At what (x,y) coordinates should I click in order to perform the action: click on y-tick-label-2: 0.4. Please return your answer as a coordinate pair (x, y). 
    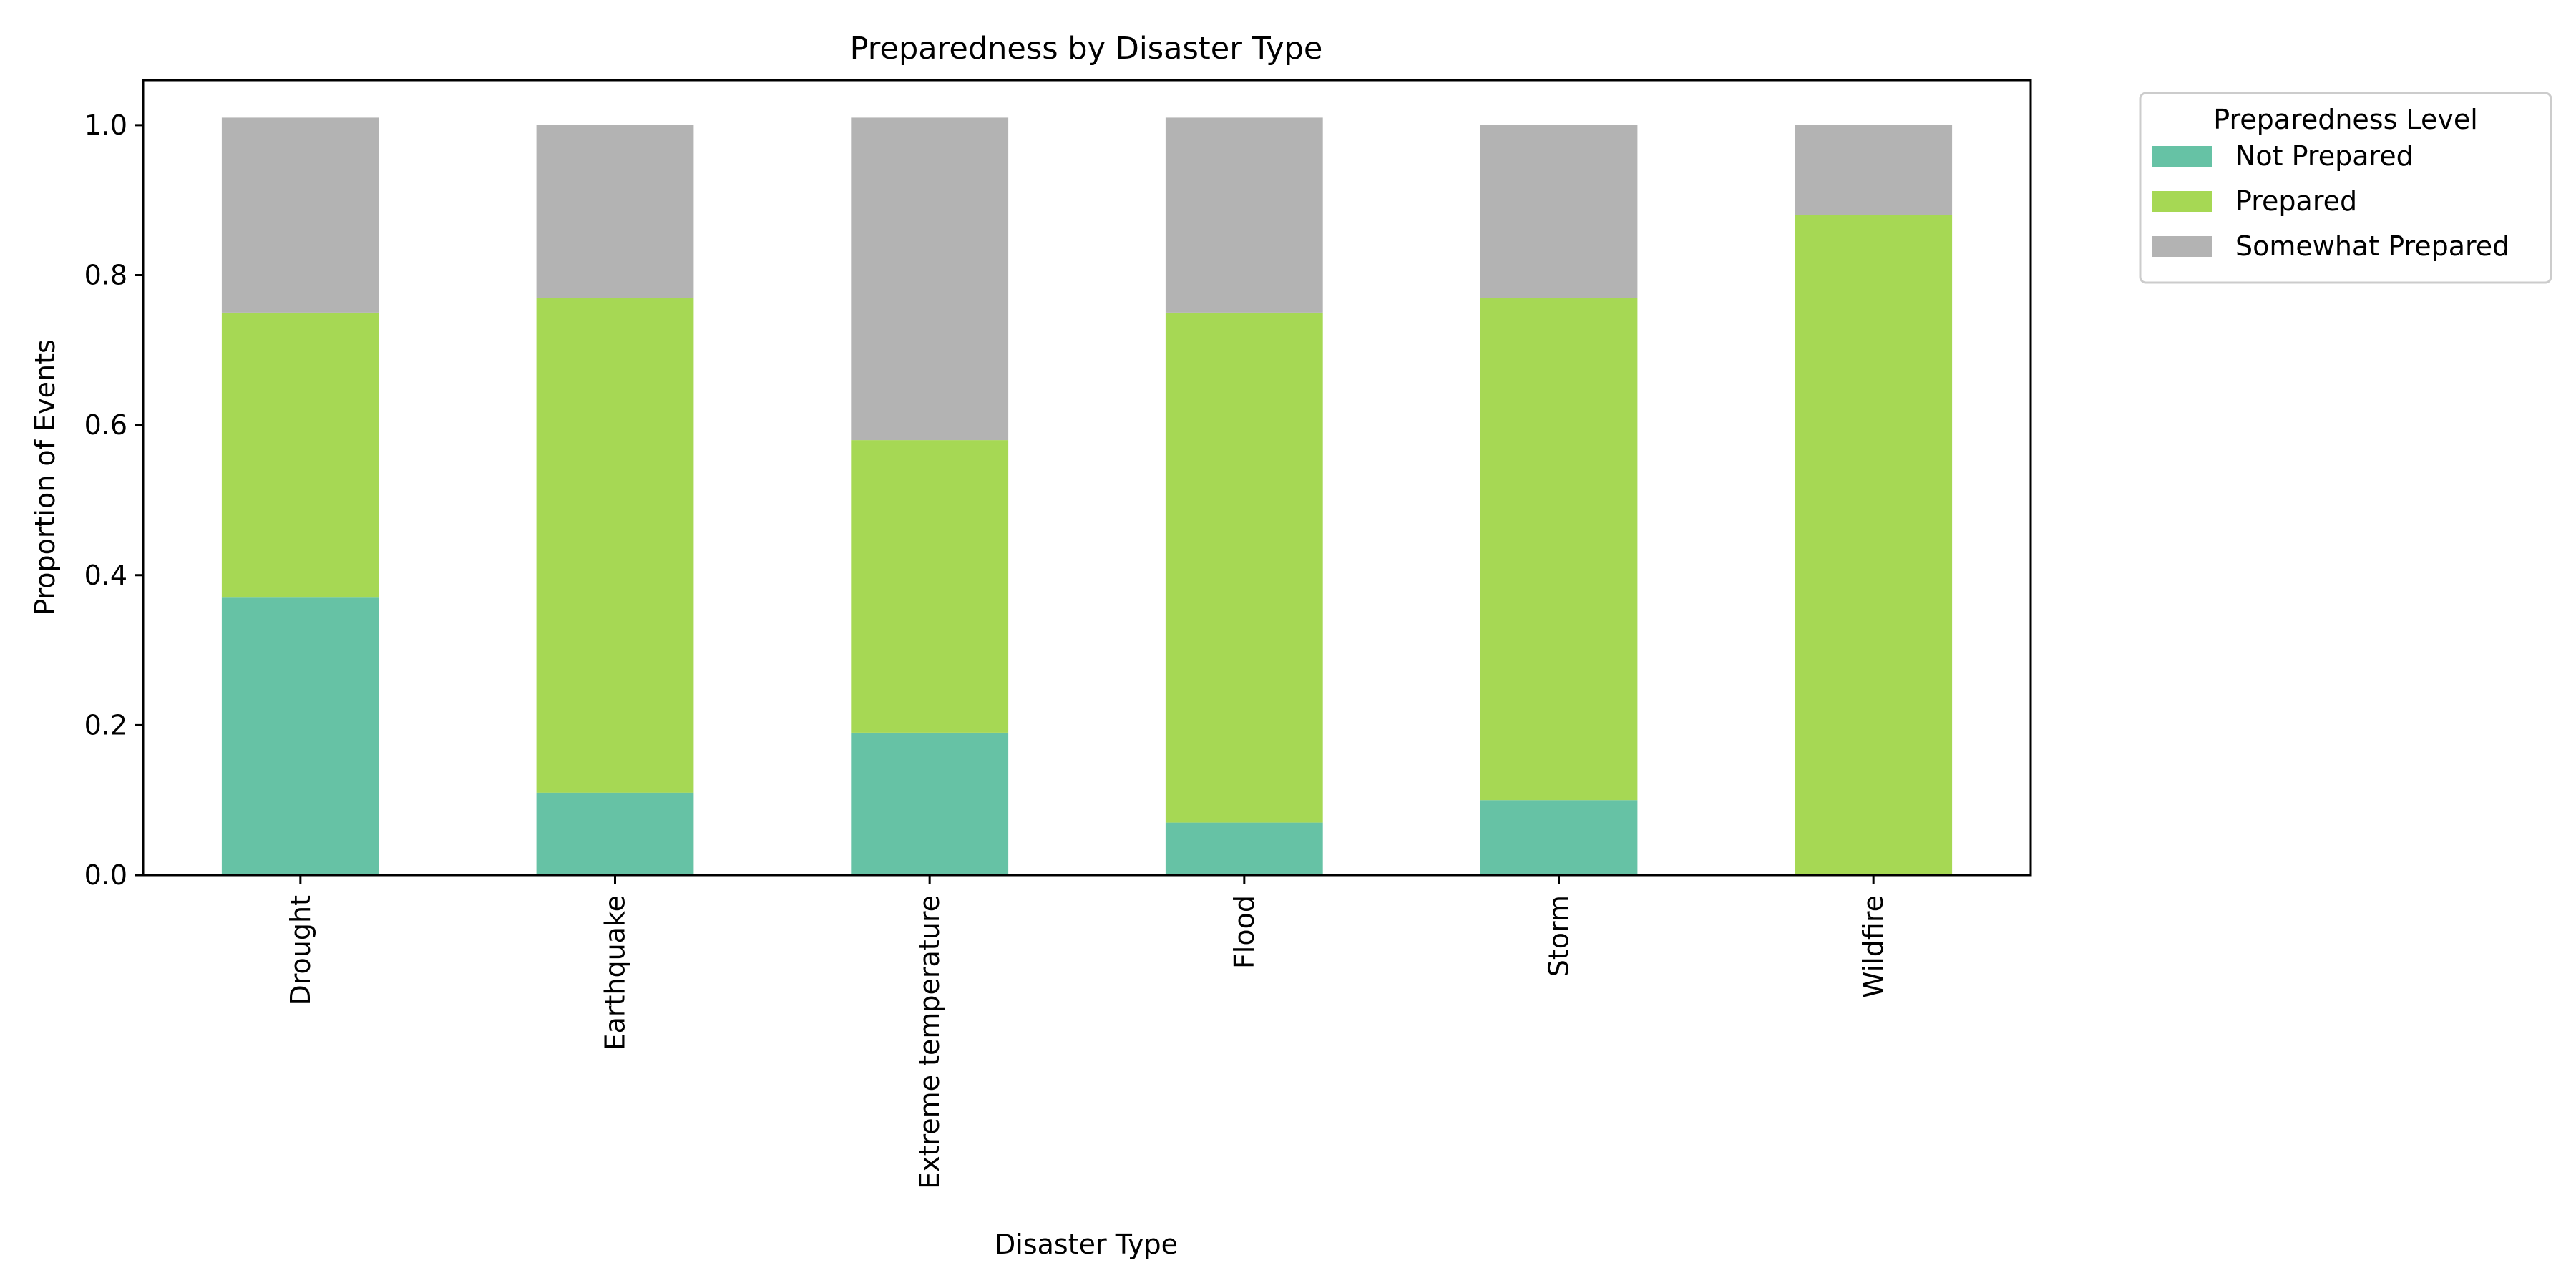
    Looking at the image, I should click on (105, 575).